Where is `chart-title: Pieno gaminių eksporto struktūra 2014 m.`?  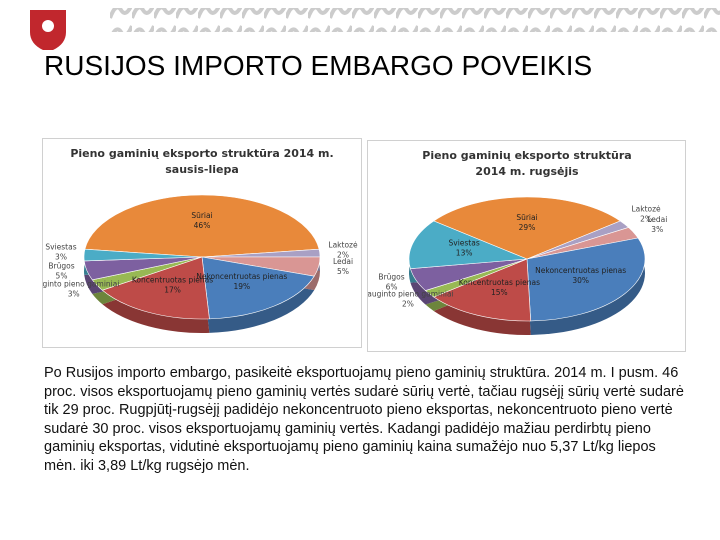 chart-title: Pieno gaminių eksporto struktūra 2014 m. is located at coordinates (201, 153).